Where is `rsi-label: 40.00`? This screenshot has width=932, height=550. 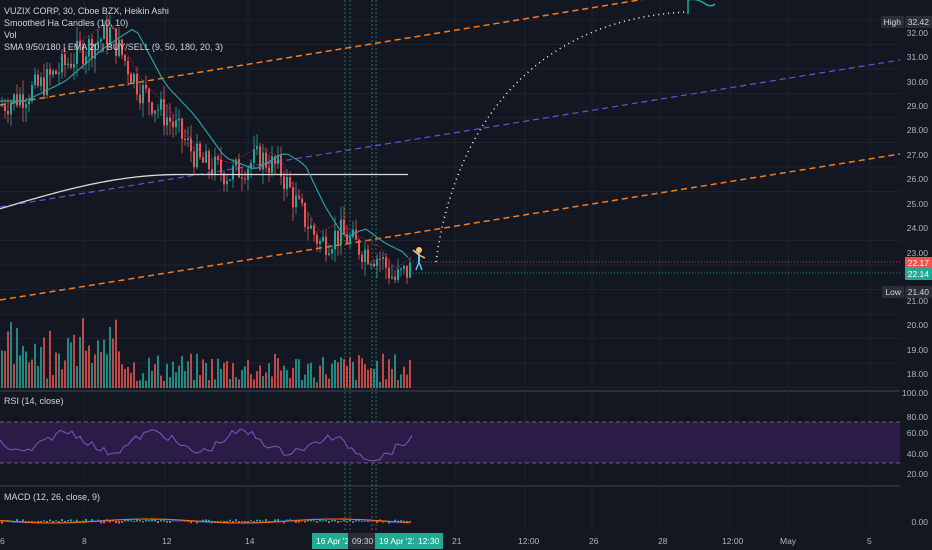 rsi-label: 40.00 is located at coordinates (917, 454).